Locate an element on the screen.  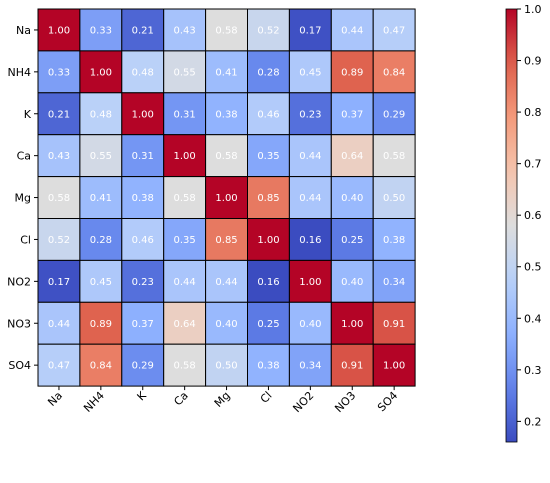
heatmap-cell-Mg-SO4 is located at coordinates (394, 198).